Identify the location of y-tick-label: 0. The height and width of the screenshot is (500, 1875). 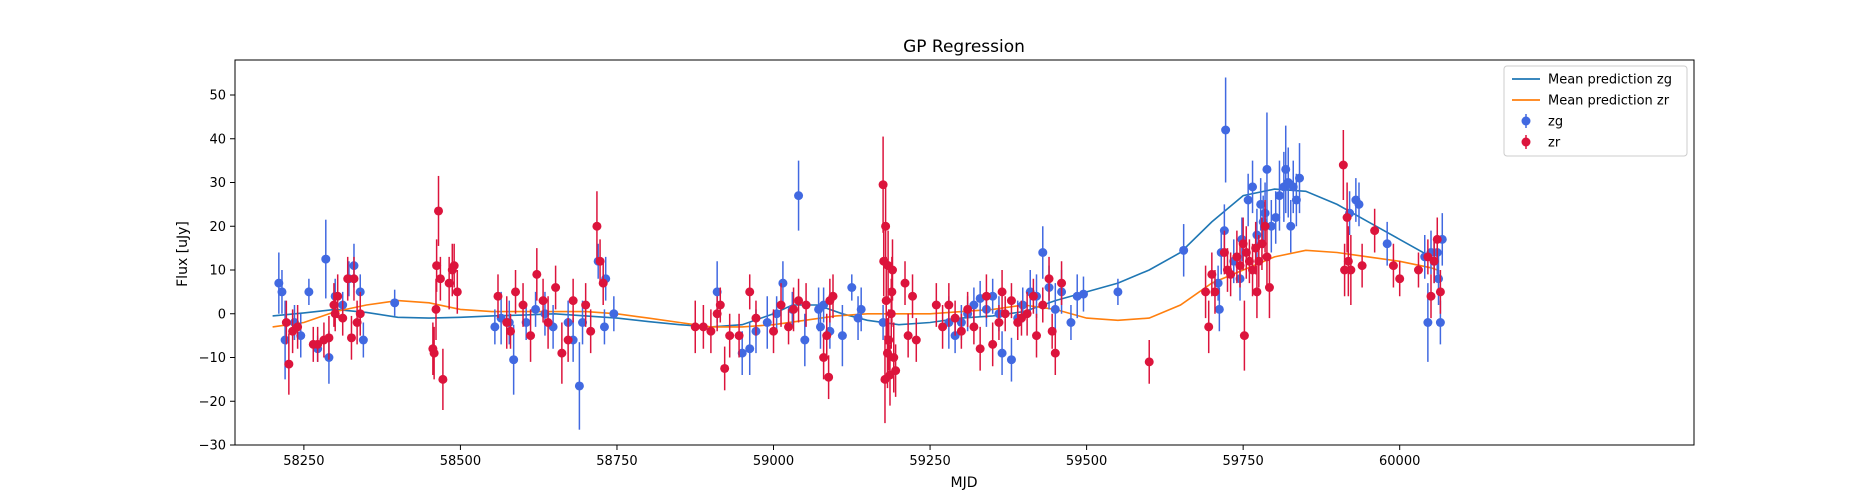
(222, 314).